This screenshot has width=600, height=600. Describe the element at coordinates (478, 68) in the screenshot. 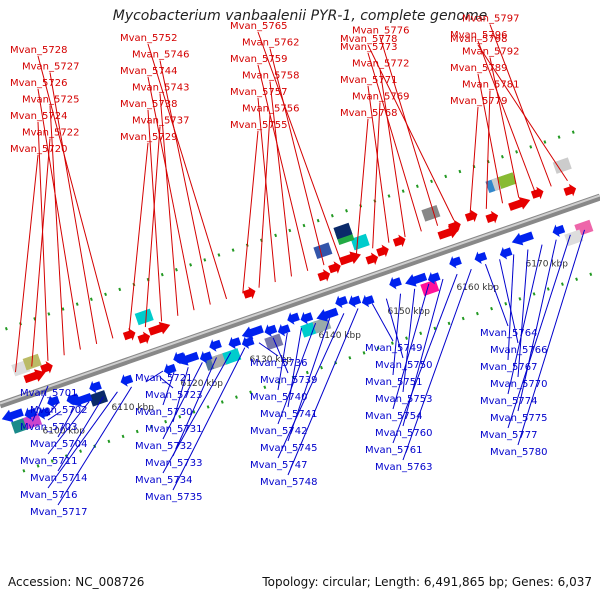

I see `forward-gene-label: Mvan_5789` at that location.